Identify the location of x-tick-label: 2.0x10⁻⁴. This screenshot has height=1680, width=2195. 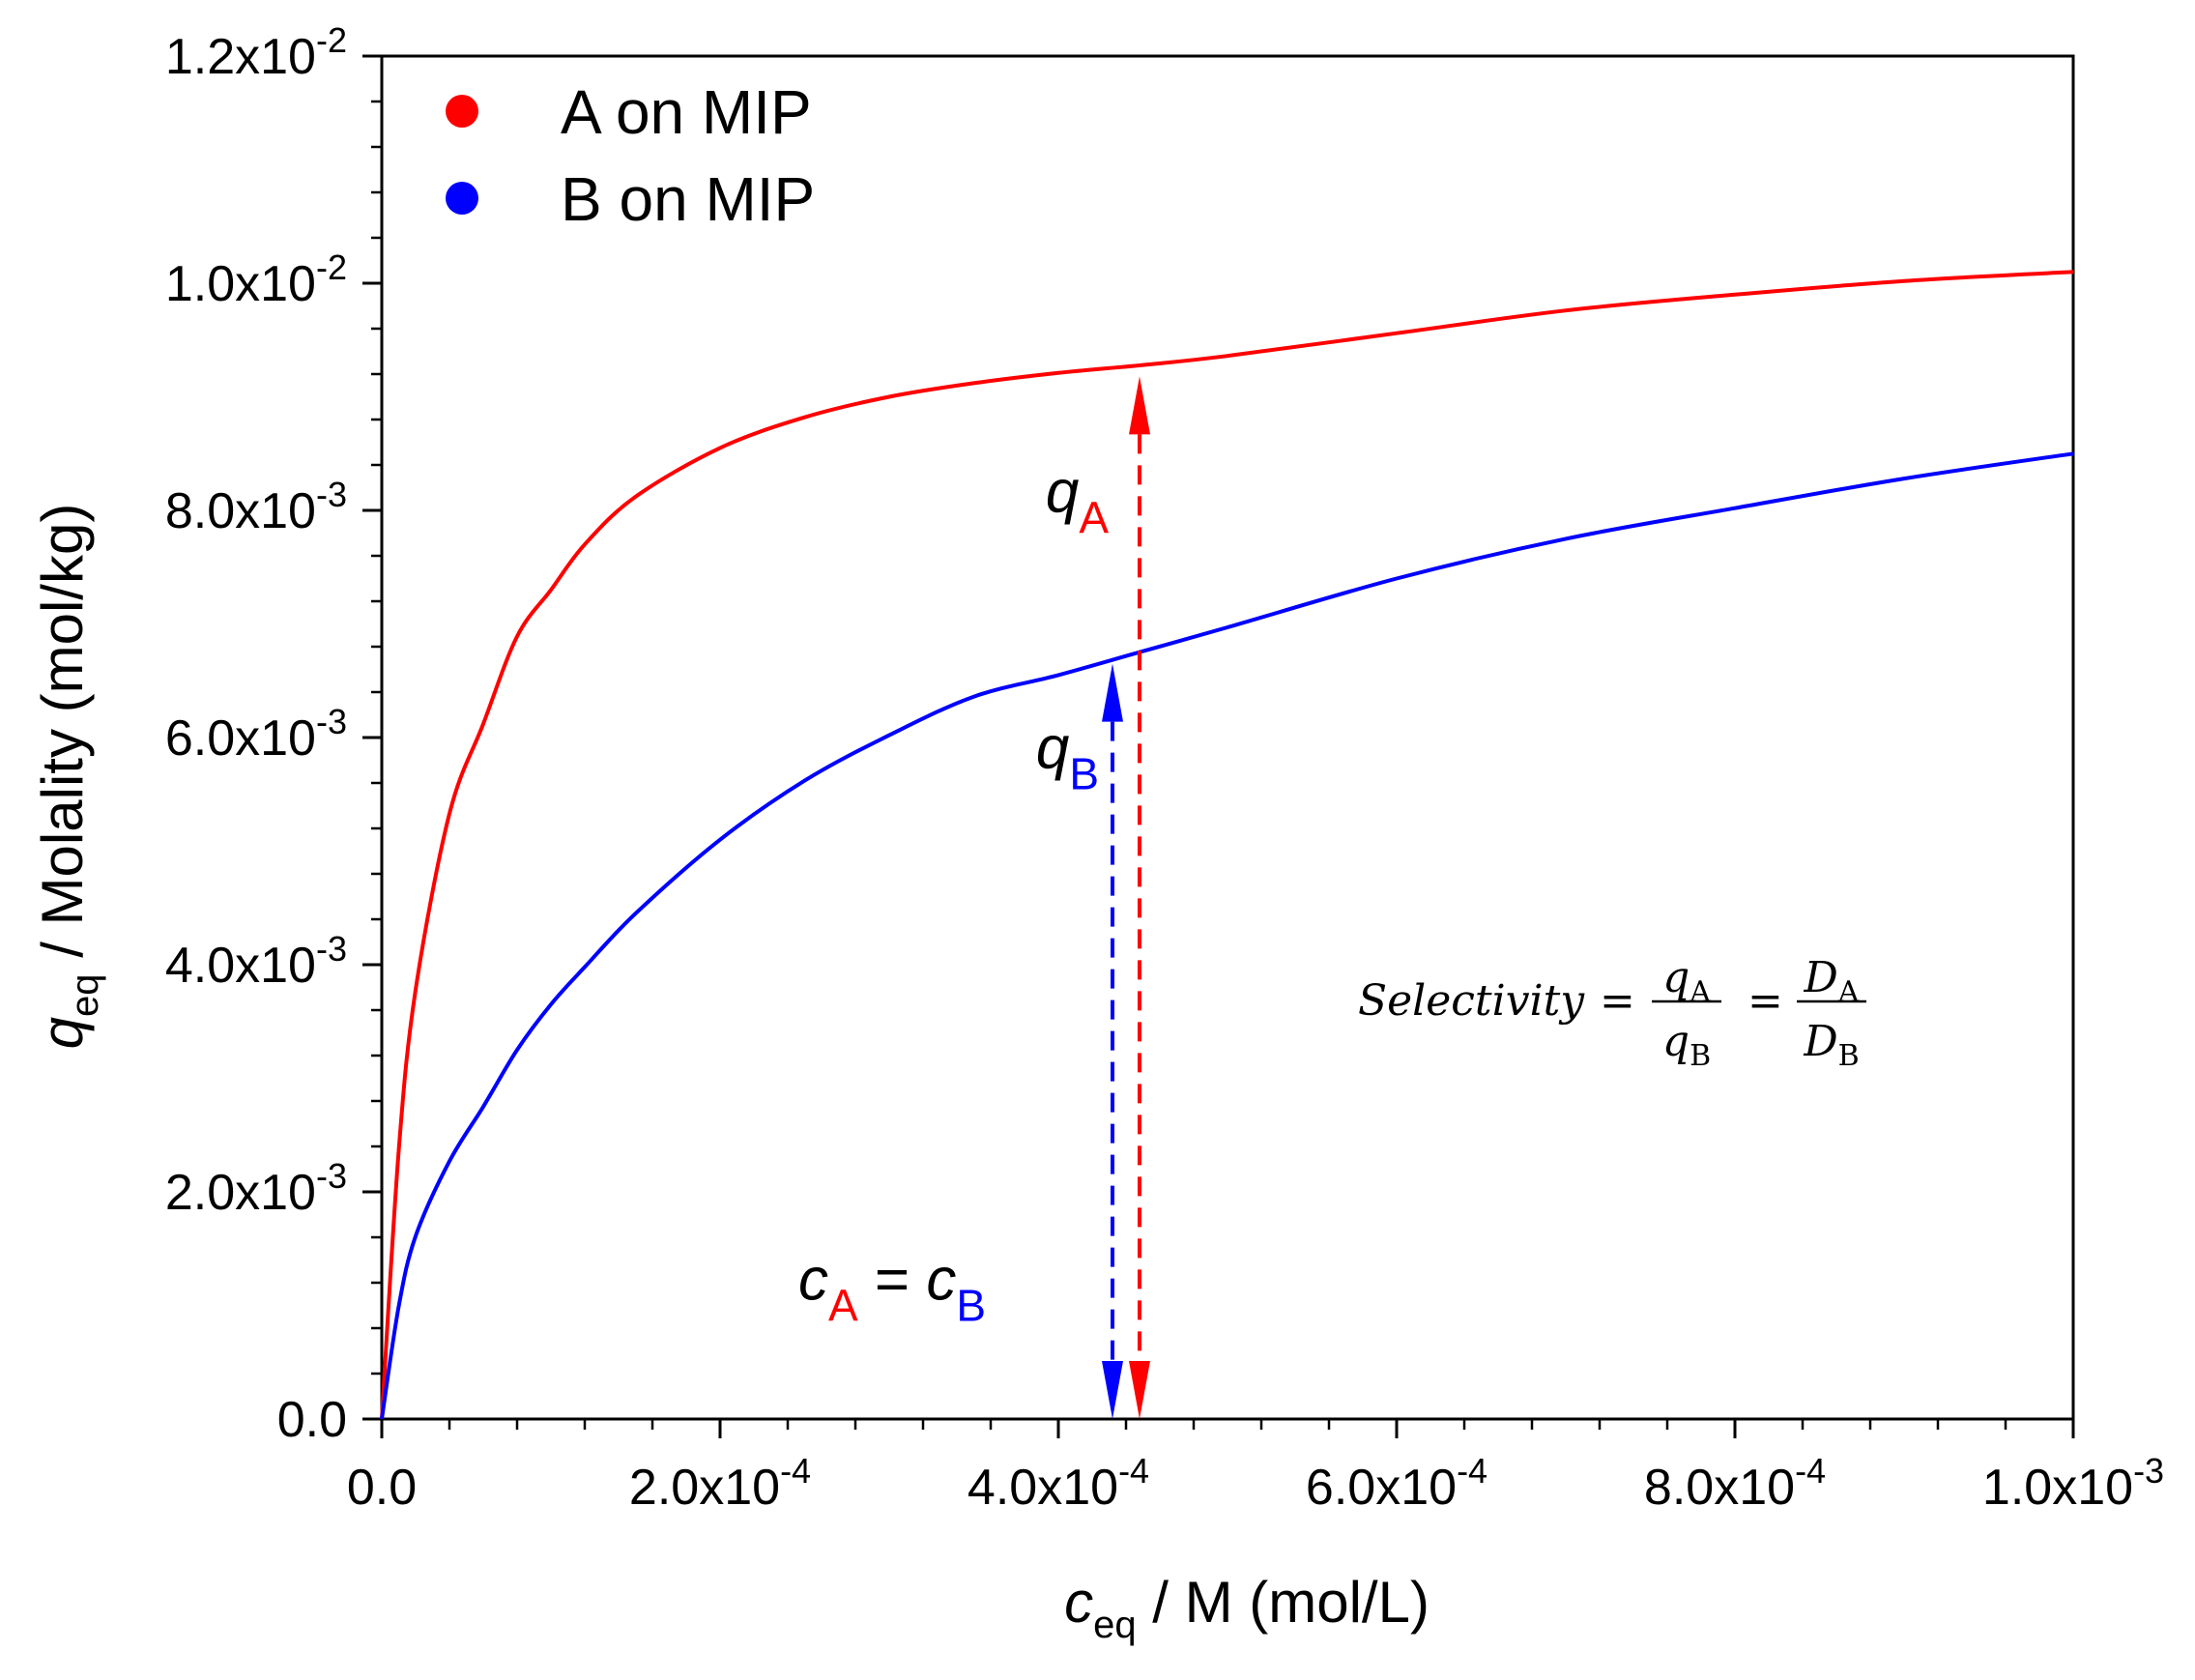
(720, 1483).